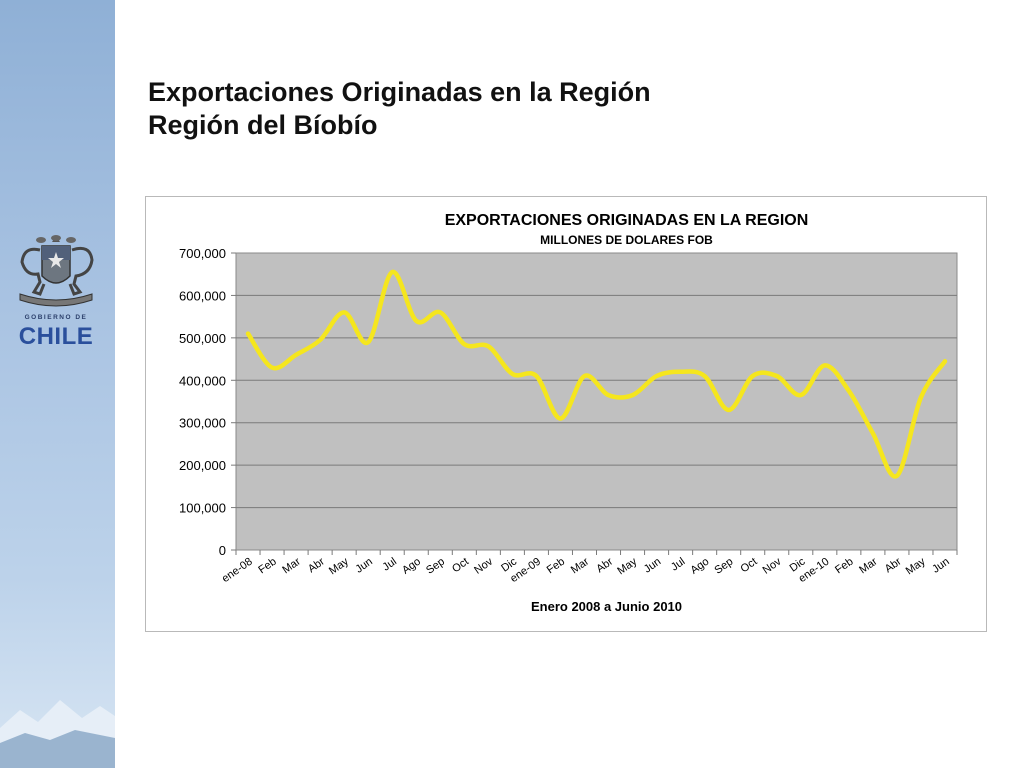 Image resolution: width=1024 pixels, height=768 pixels. I want to click on logo-small-text: GOBIERNO DE, so click(56, 317).